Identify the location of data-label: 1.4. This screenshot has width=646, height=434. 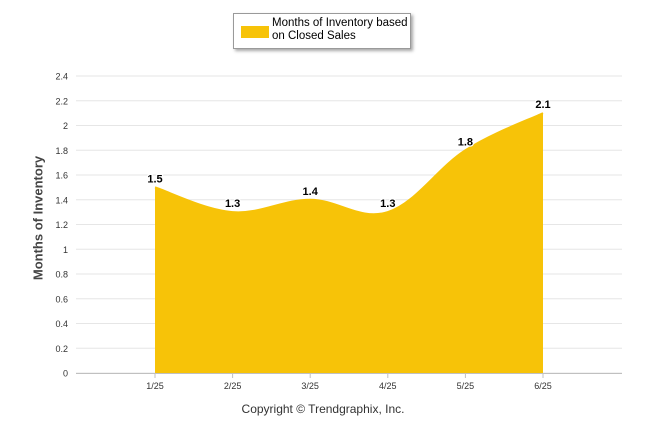
(311, 192).